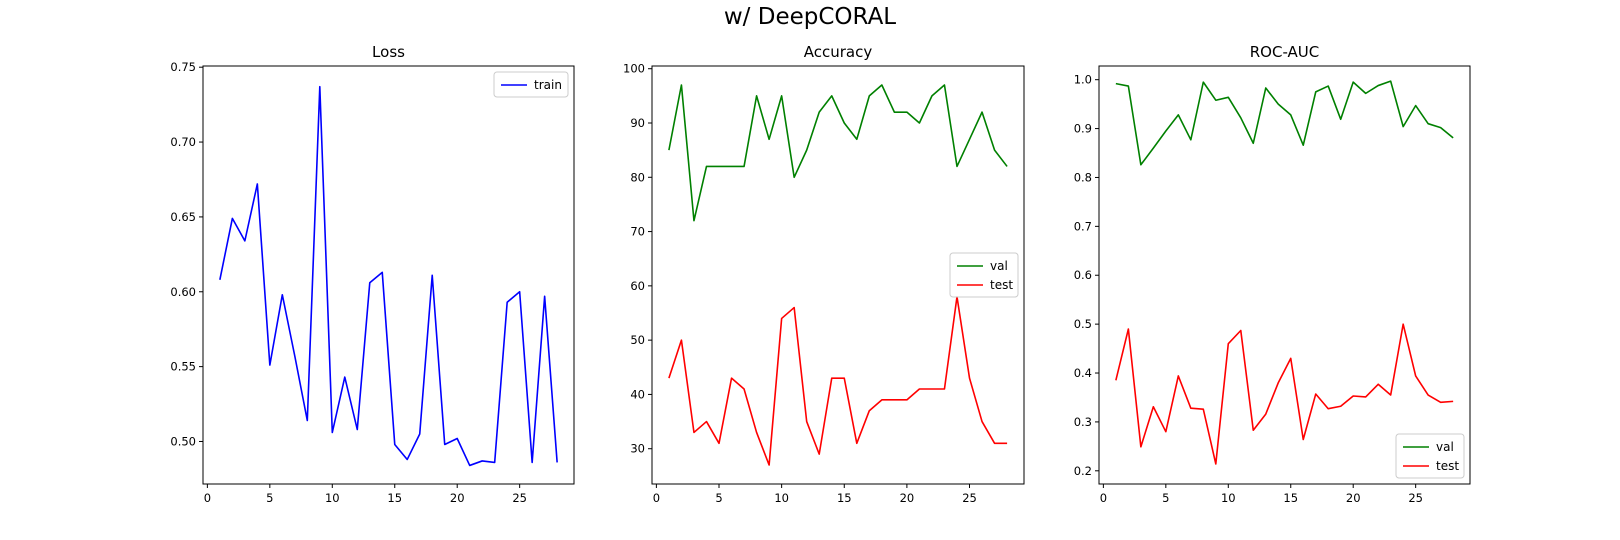 The image size is (1620, 540). I want to click on loss-ytick-label: 0.70, so click(183, 142).